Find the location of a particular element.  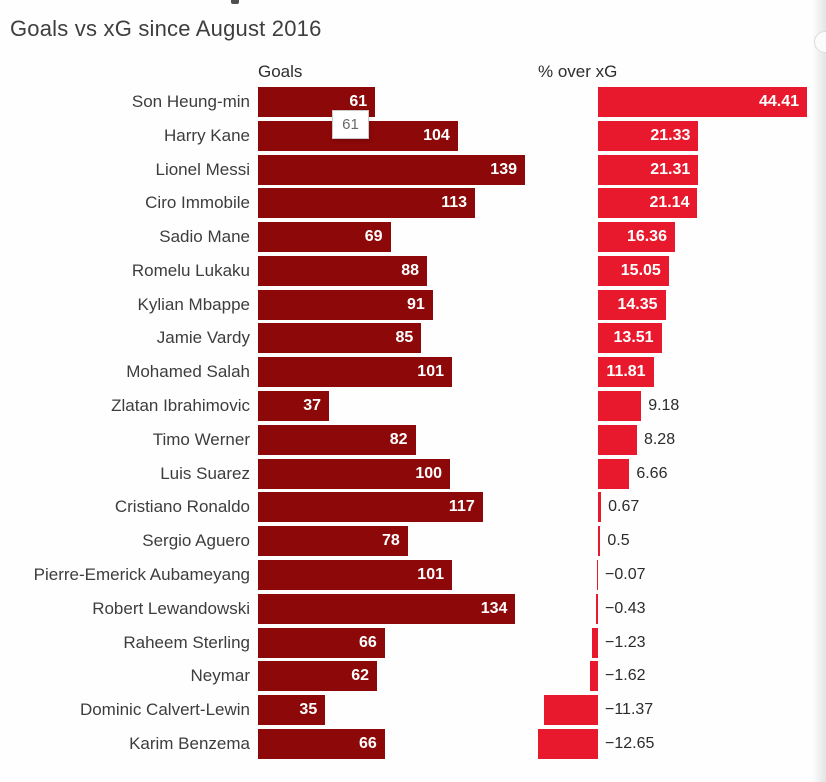

goals-bar: 91 is located at coordinates (345, 304).